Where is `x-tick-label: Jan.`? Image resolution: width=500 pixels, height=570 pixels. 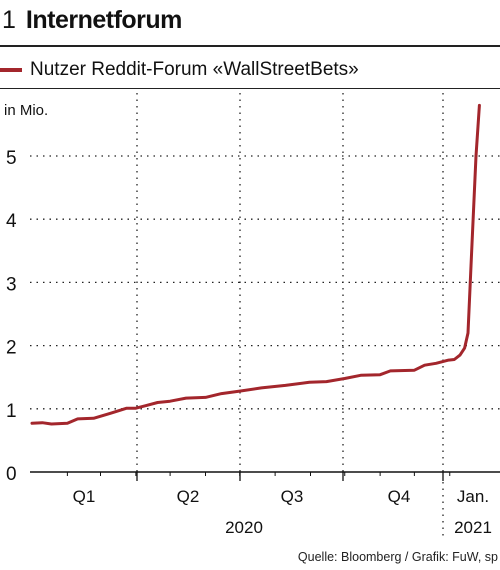
x-tick-label: Jan. is located at coordinates (473, 496).